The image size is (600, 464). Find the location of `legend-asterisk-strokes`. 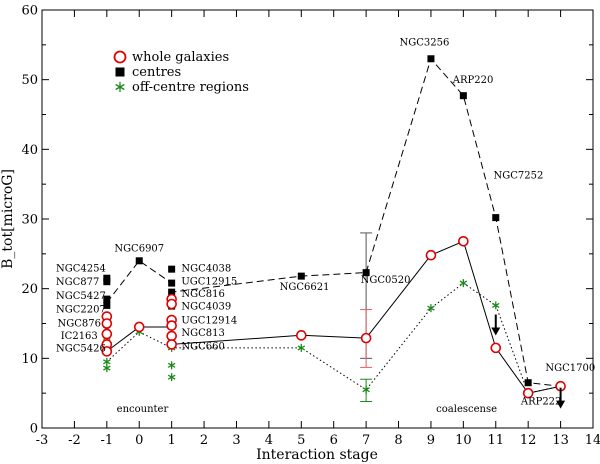

legend-asterisk-strokes is located at coordinates (120, 87).